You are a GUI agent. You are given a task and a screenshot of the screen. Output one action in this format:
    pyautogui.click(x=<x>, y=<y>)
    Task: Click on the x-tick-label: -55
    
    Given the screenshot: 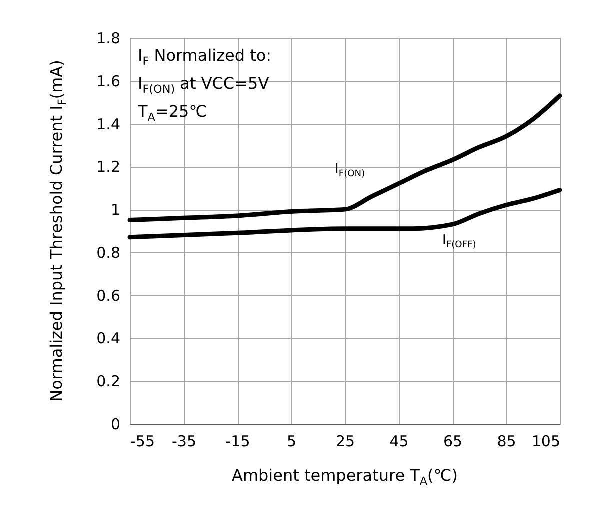 What is the action you would take?
    pyautogui.click(x=142, y=441)
    